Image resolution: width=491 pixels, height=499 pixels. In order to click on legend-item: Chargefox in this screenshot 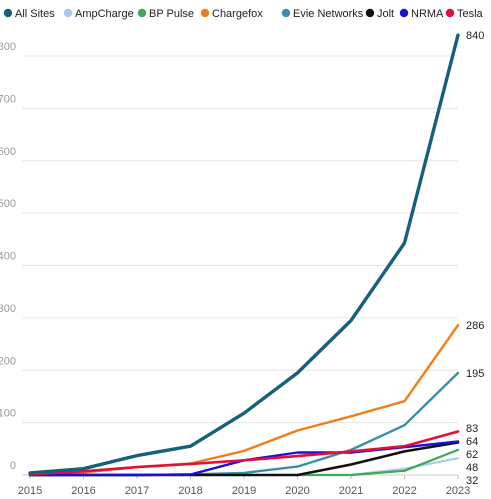, I will do `click(231, 14)`.